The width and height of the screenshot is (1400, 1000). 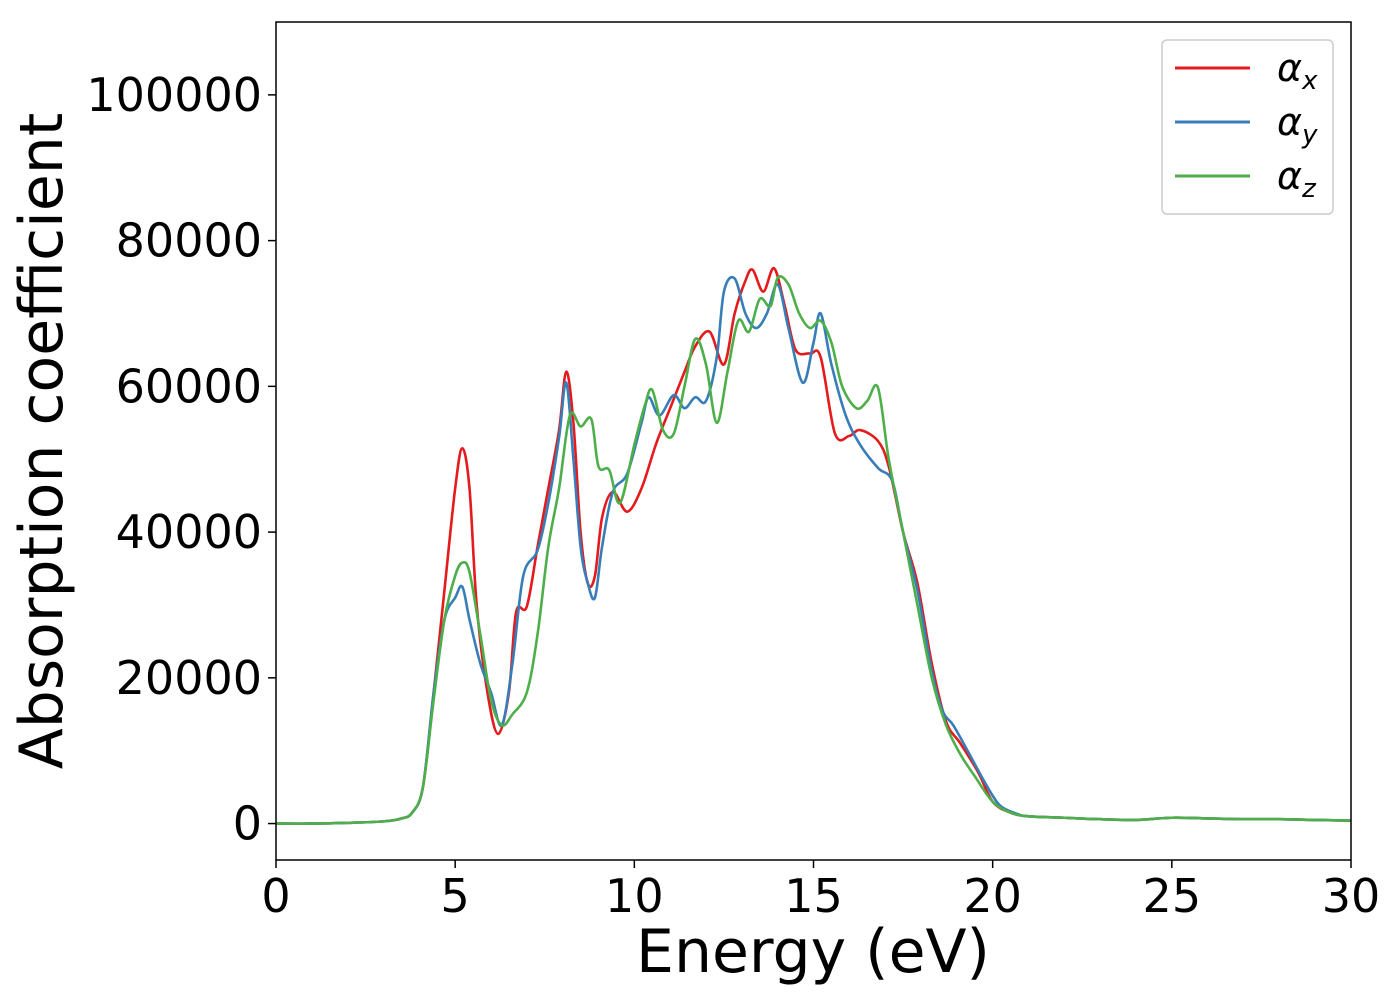 I want to click on x-tick-label: 25, so click(x=1172, y=896).